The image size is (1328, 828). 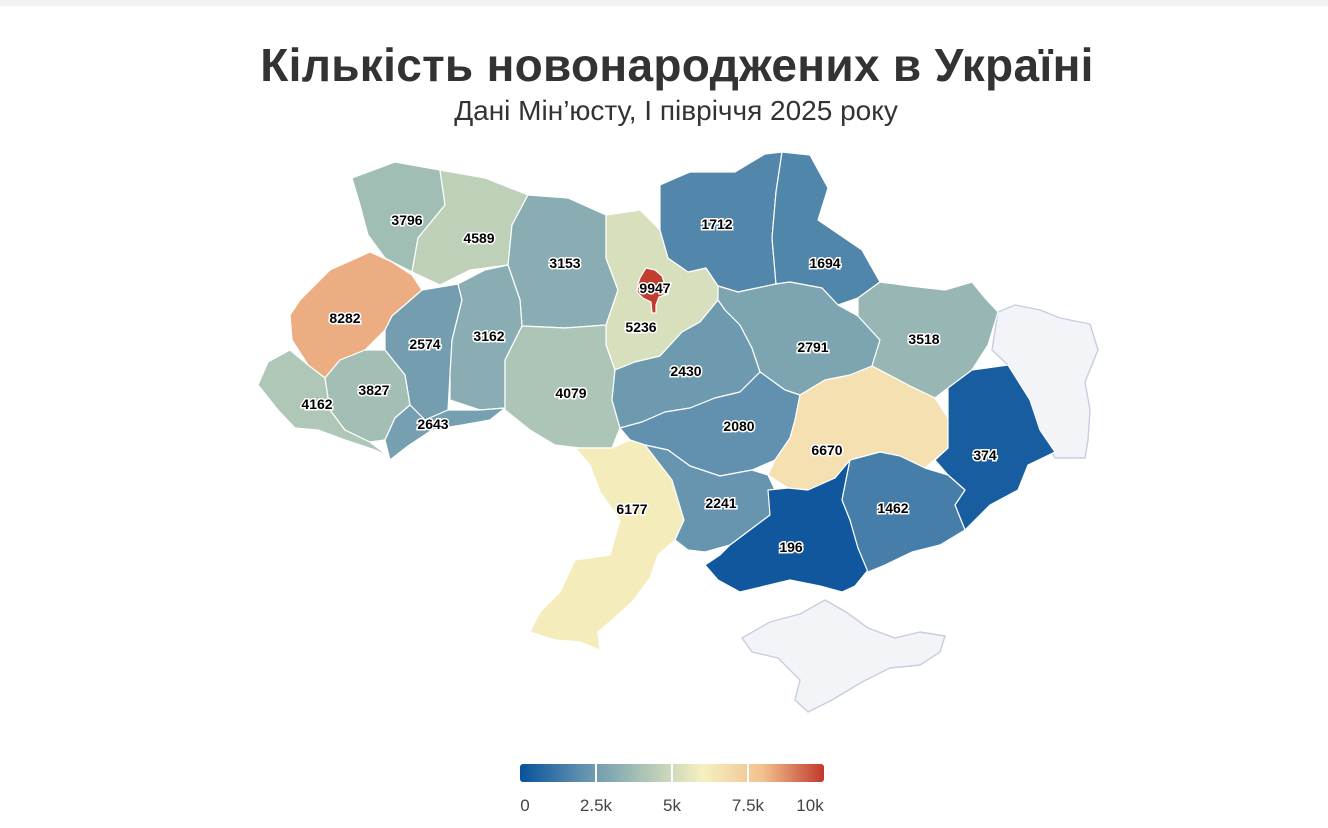 I want to click on region-donetsk, so click(x=995, y=447).